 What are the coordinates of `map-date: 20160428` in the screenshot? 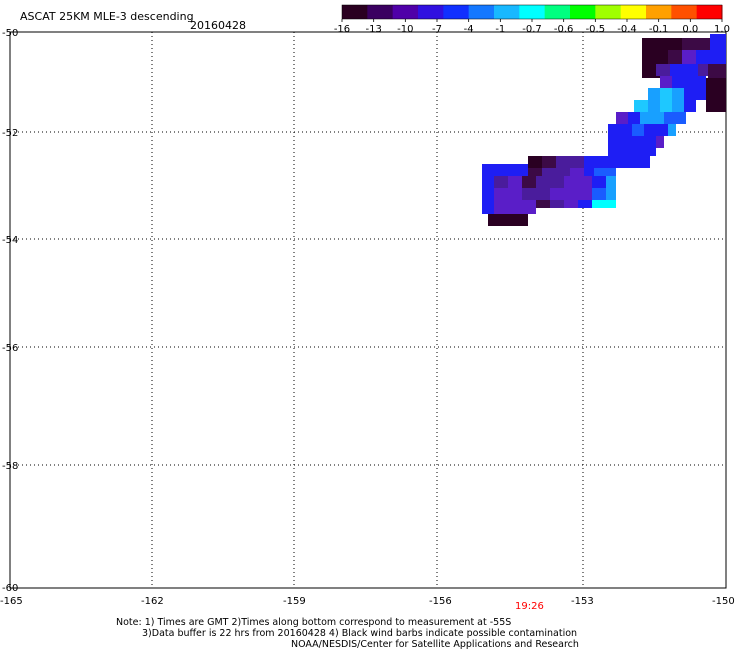 It's located at (218, 25).